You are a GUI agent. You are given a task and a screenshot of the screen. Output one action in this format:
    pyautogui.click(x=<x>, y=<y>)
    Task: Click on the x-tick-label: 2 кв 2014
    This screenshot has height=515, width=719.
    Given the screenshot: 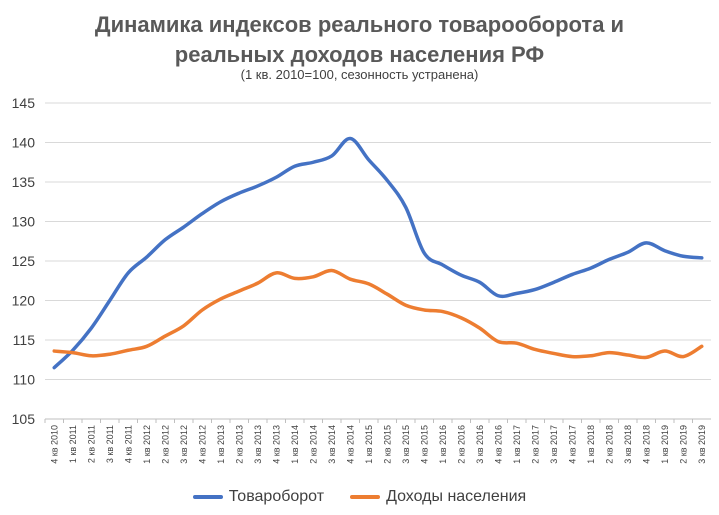 What is the action you would take?
    pyautogui.click(x=313, y=444)
    